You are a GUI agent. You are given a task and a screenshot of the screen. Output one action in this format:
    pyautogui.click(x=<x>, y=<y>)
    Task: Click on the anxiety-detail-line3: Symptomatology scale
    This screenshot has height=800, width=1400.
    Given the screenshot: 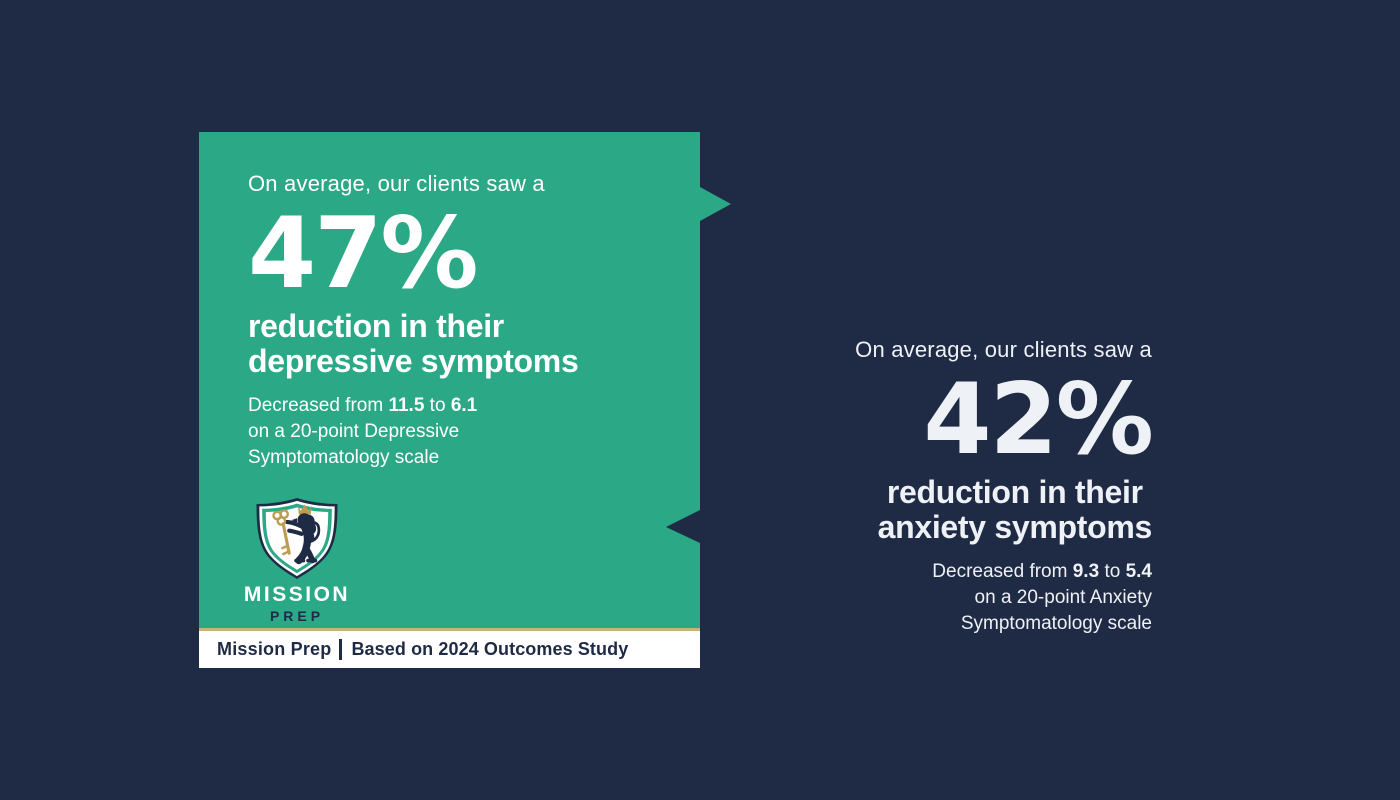 What is the action you would take?
    pyautogui.click(x=1056, y=624)
    